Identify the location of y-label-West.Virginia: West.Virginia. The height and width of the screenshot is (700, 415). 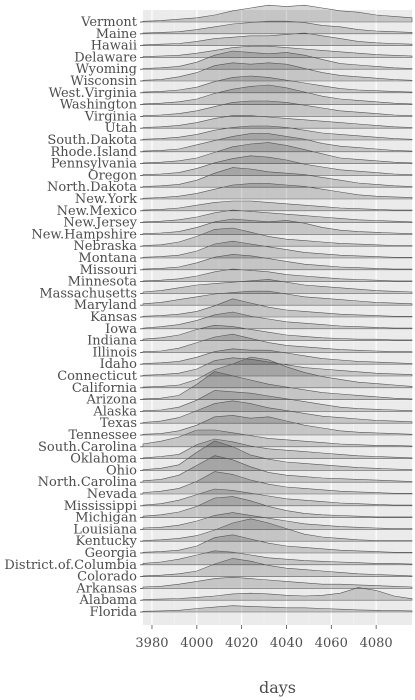
(93, 93).